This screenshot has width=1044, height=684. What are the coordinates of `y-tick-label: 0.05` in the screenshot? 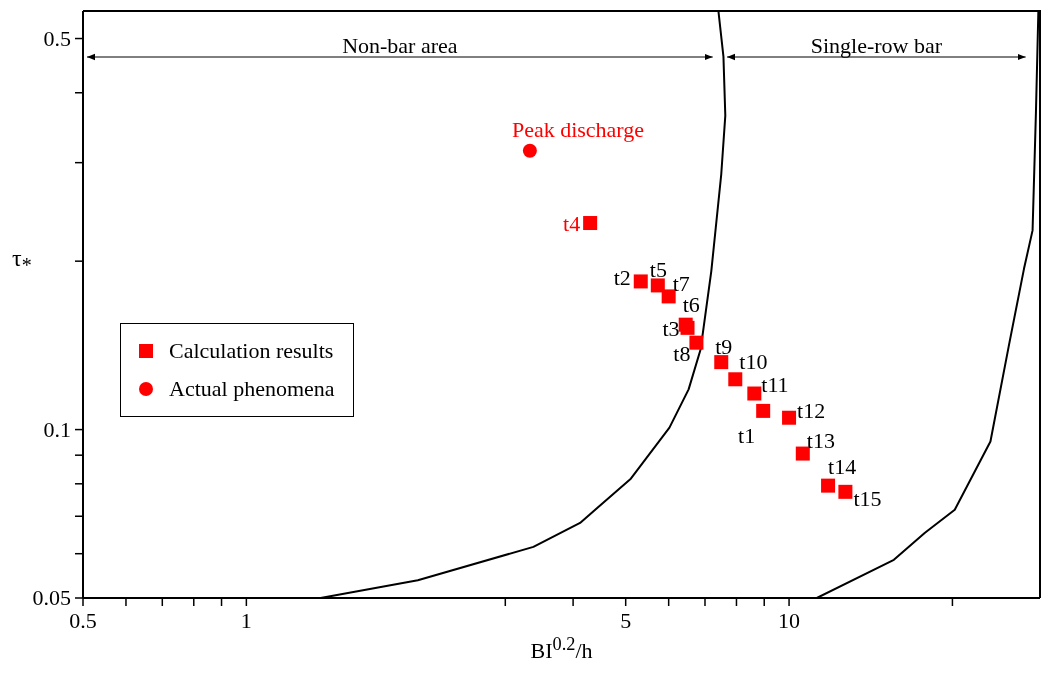 It's located at (51, 597).